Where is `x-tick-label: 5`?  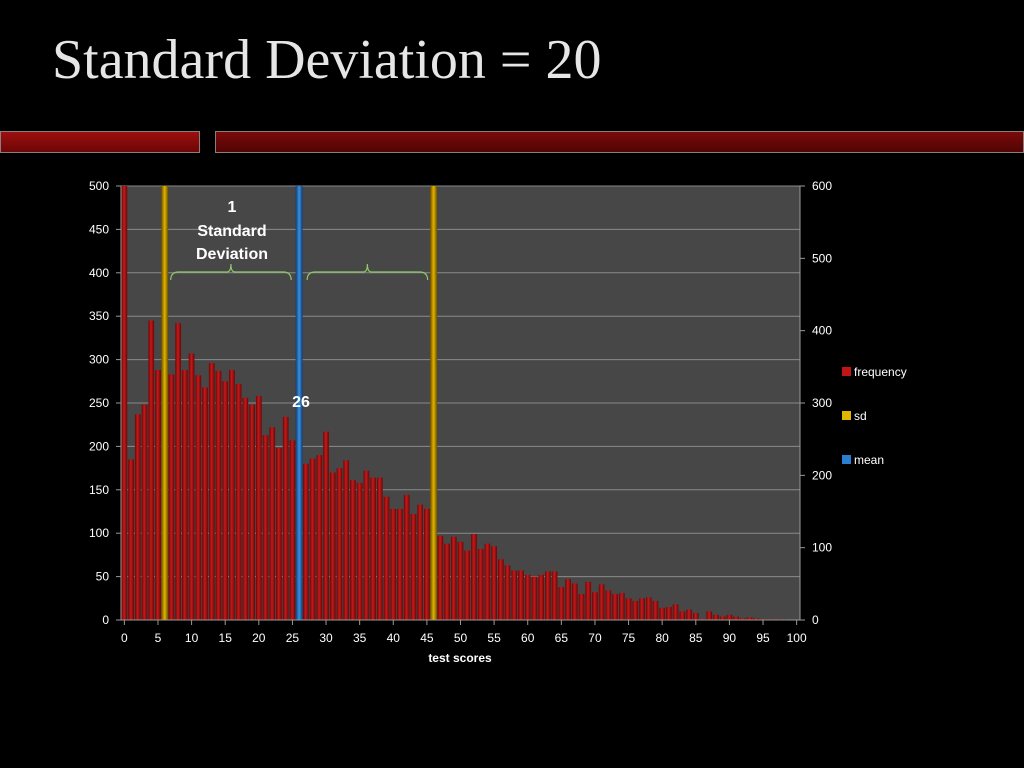 x-tick-label: 5 is located at coordinates (158, 638).